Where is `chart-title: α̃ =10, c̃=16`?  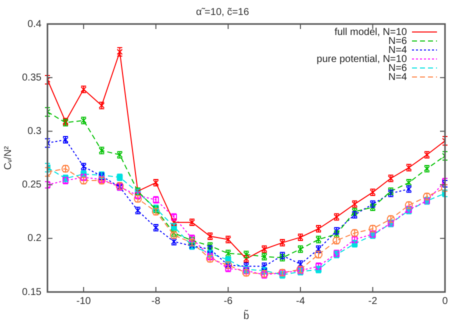
chart-title: α̃ =10, c̃=16 is located at coordinates (223, 12).